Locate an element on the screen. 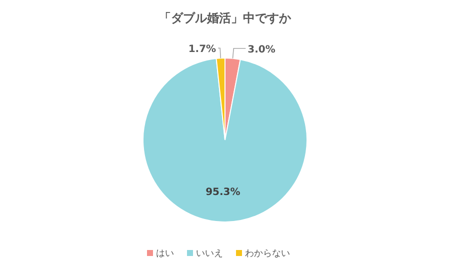 The height and width of the screenshot is (270, 450). data-label: 3.0% is located at coordinates (262, 50).